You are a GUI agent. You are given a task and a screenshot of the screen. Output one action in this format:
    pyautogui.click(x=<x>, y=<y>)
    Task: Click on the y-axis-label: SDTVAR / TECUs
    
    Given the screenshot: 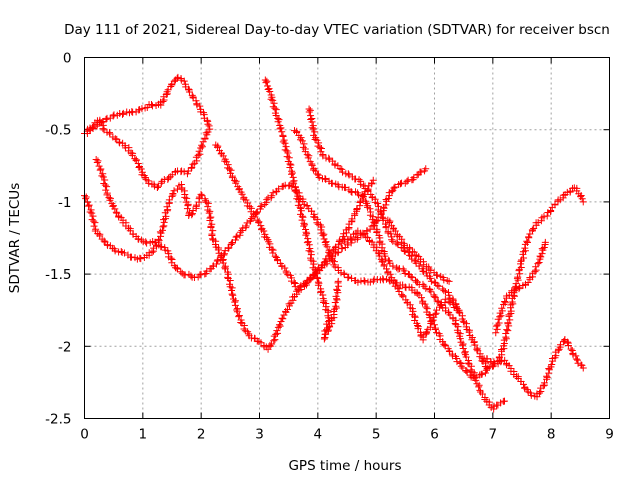 What is the action you would take?
    pyautogui.click(x=15, y=238)
    